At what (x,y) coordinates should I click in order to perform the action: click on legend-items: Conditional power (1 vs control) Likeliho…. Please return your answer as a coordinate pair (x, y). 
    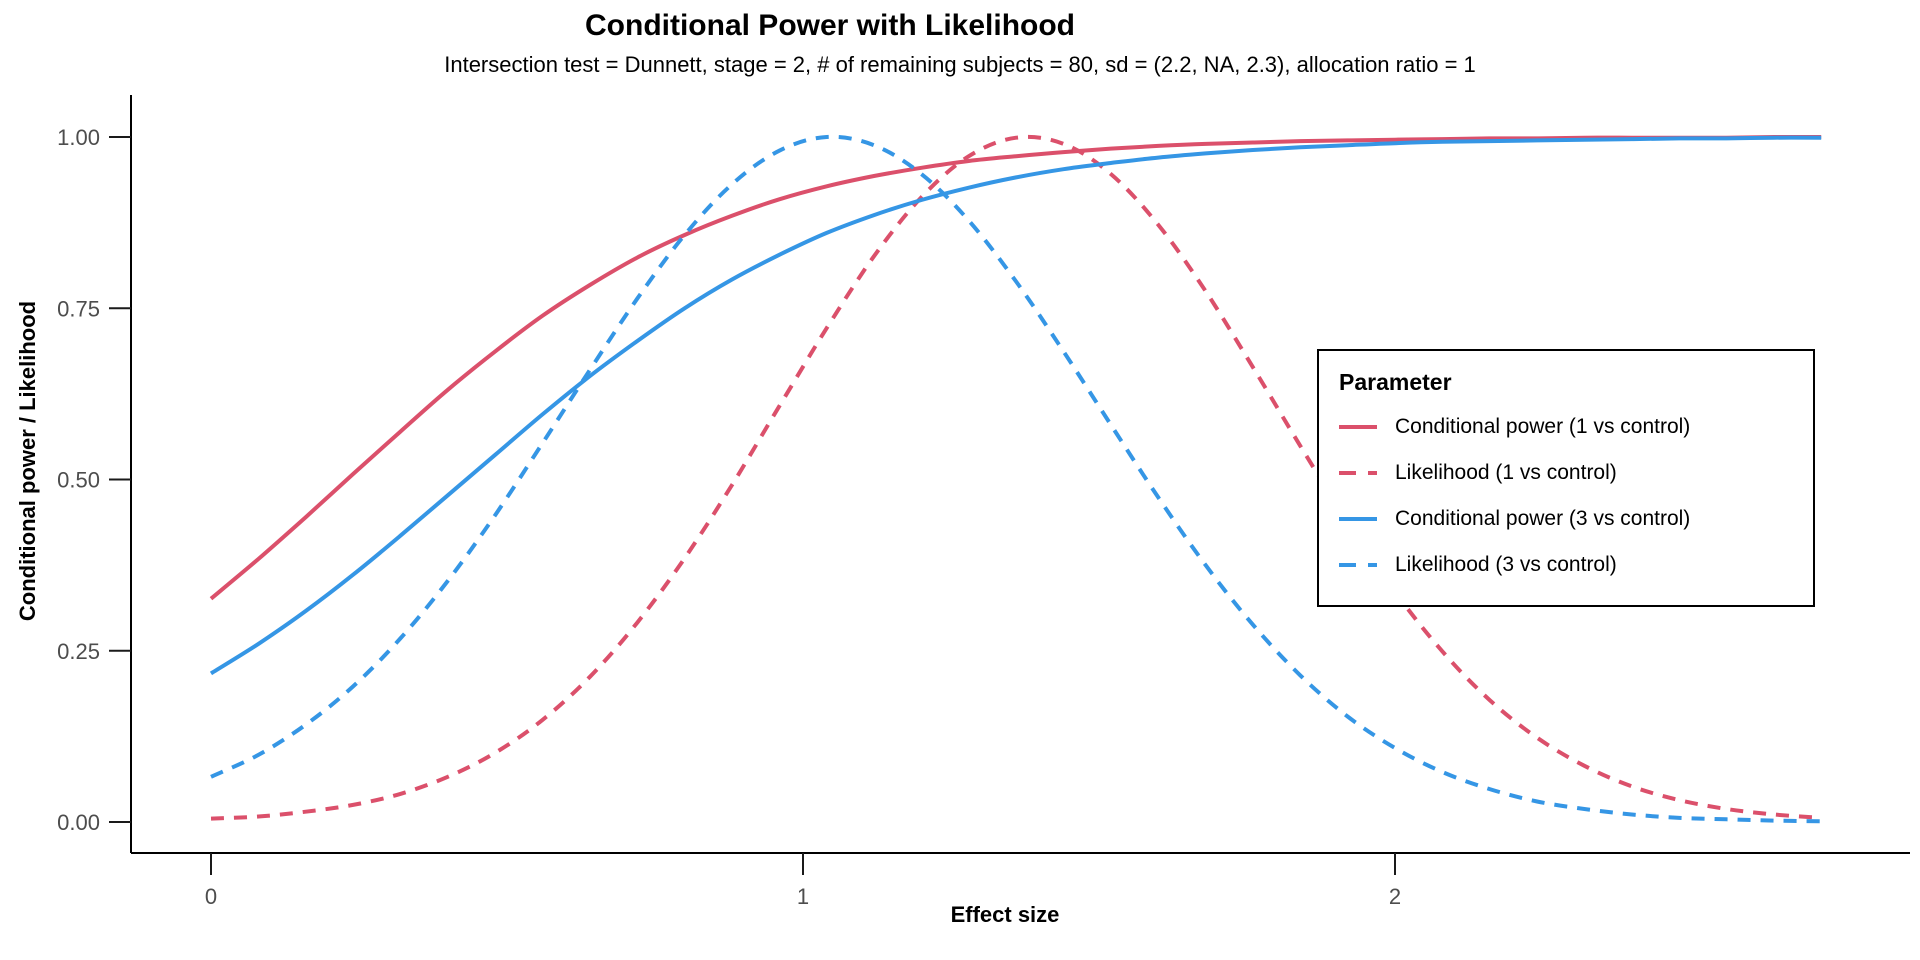
    Looking at the image, I should click on (1576, 496).